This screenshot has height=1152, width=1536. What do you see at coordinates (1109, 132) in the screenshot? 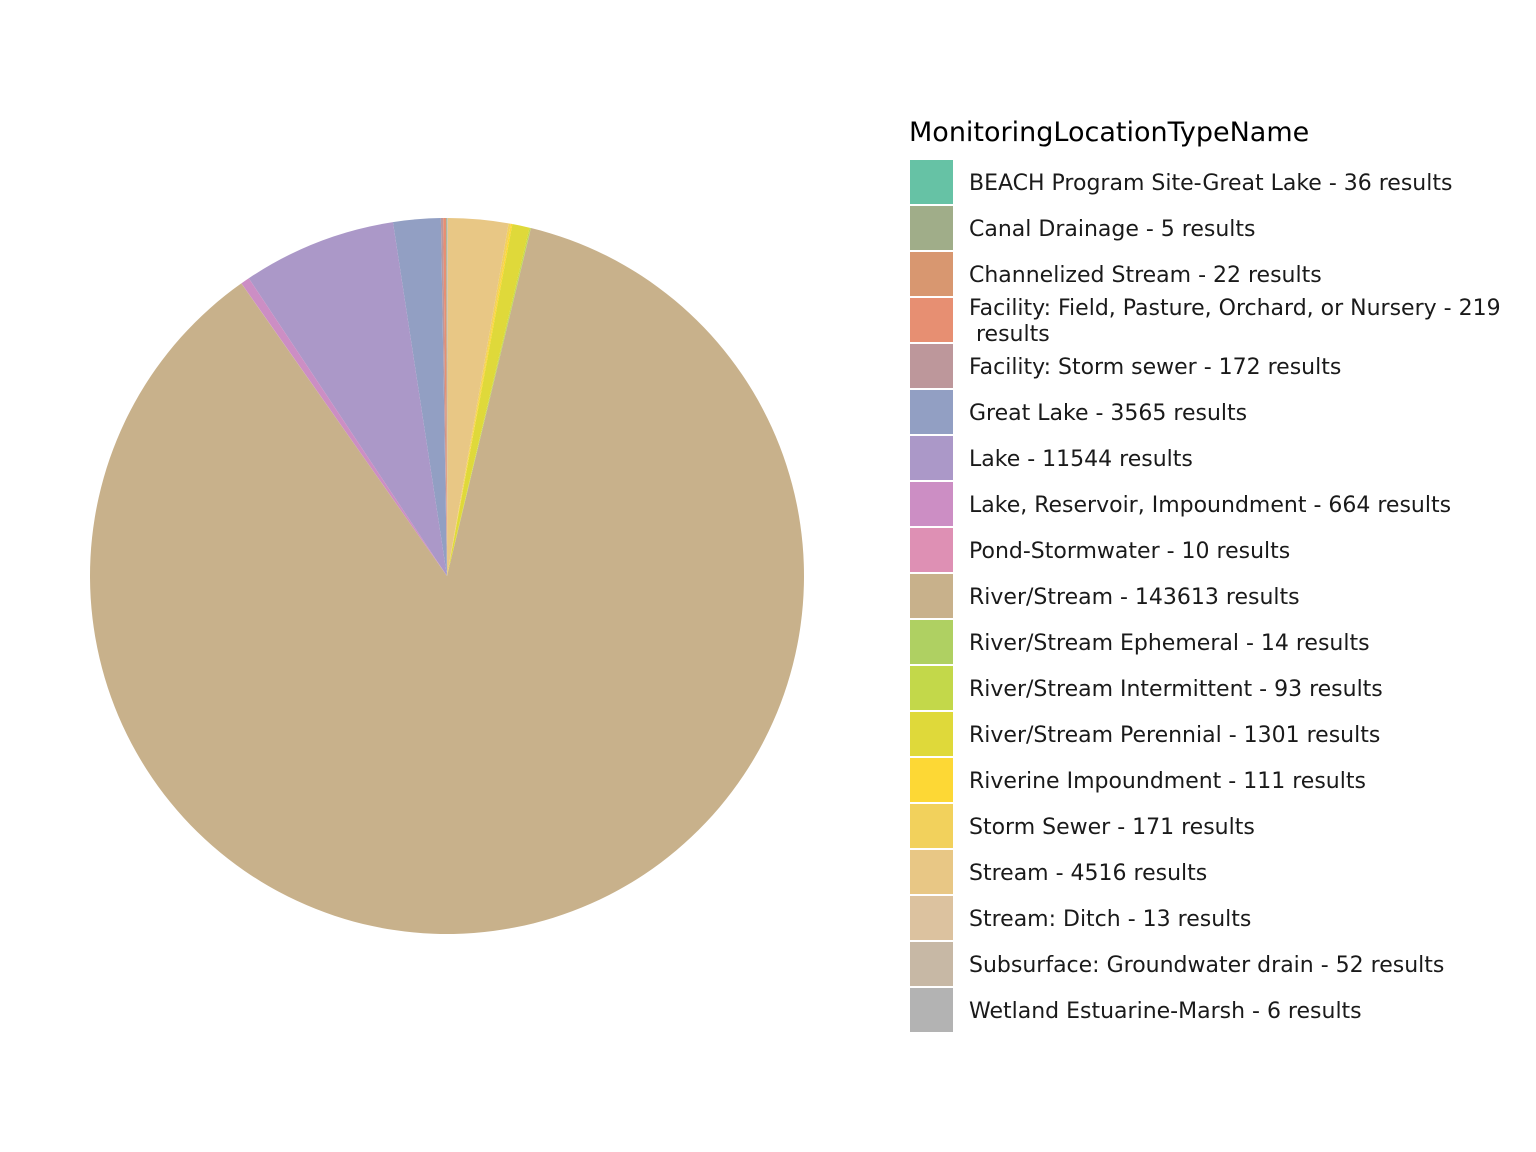
I see `legend-title: MonitoringLocationTypeName` at bounding box center [1109, 132].